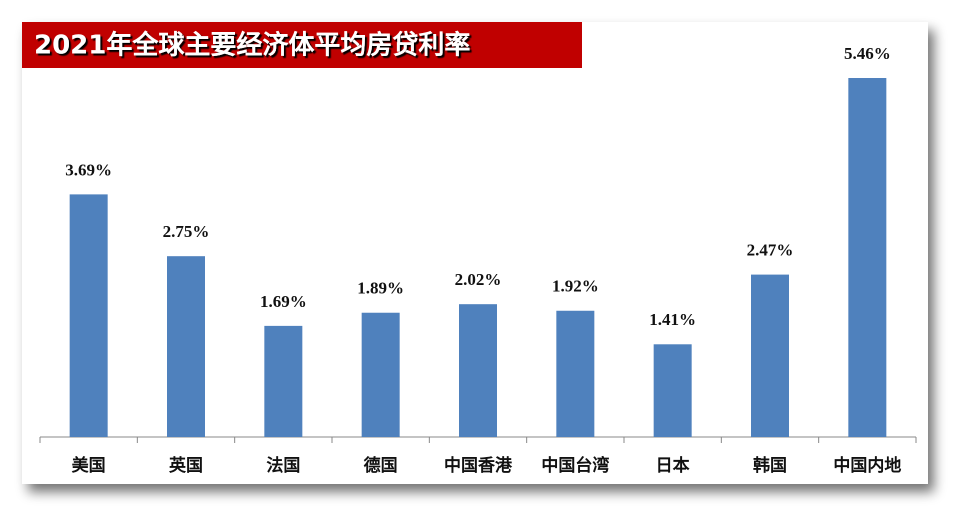  I want to click on chart-title: 2021年全球主要经济体平均房贷利率, so click(252, 45).